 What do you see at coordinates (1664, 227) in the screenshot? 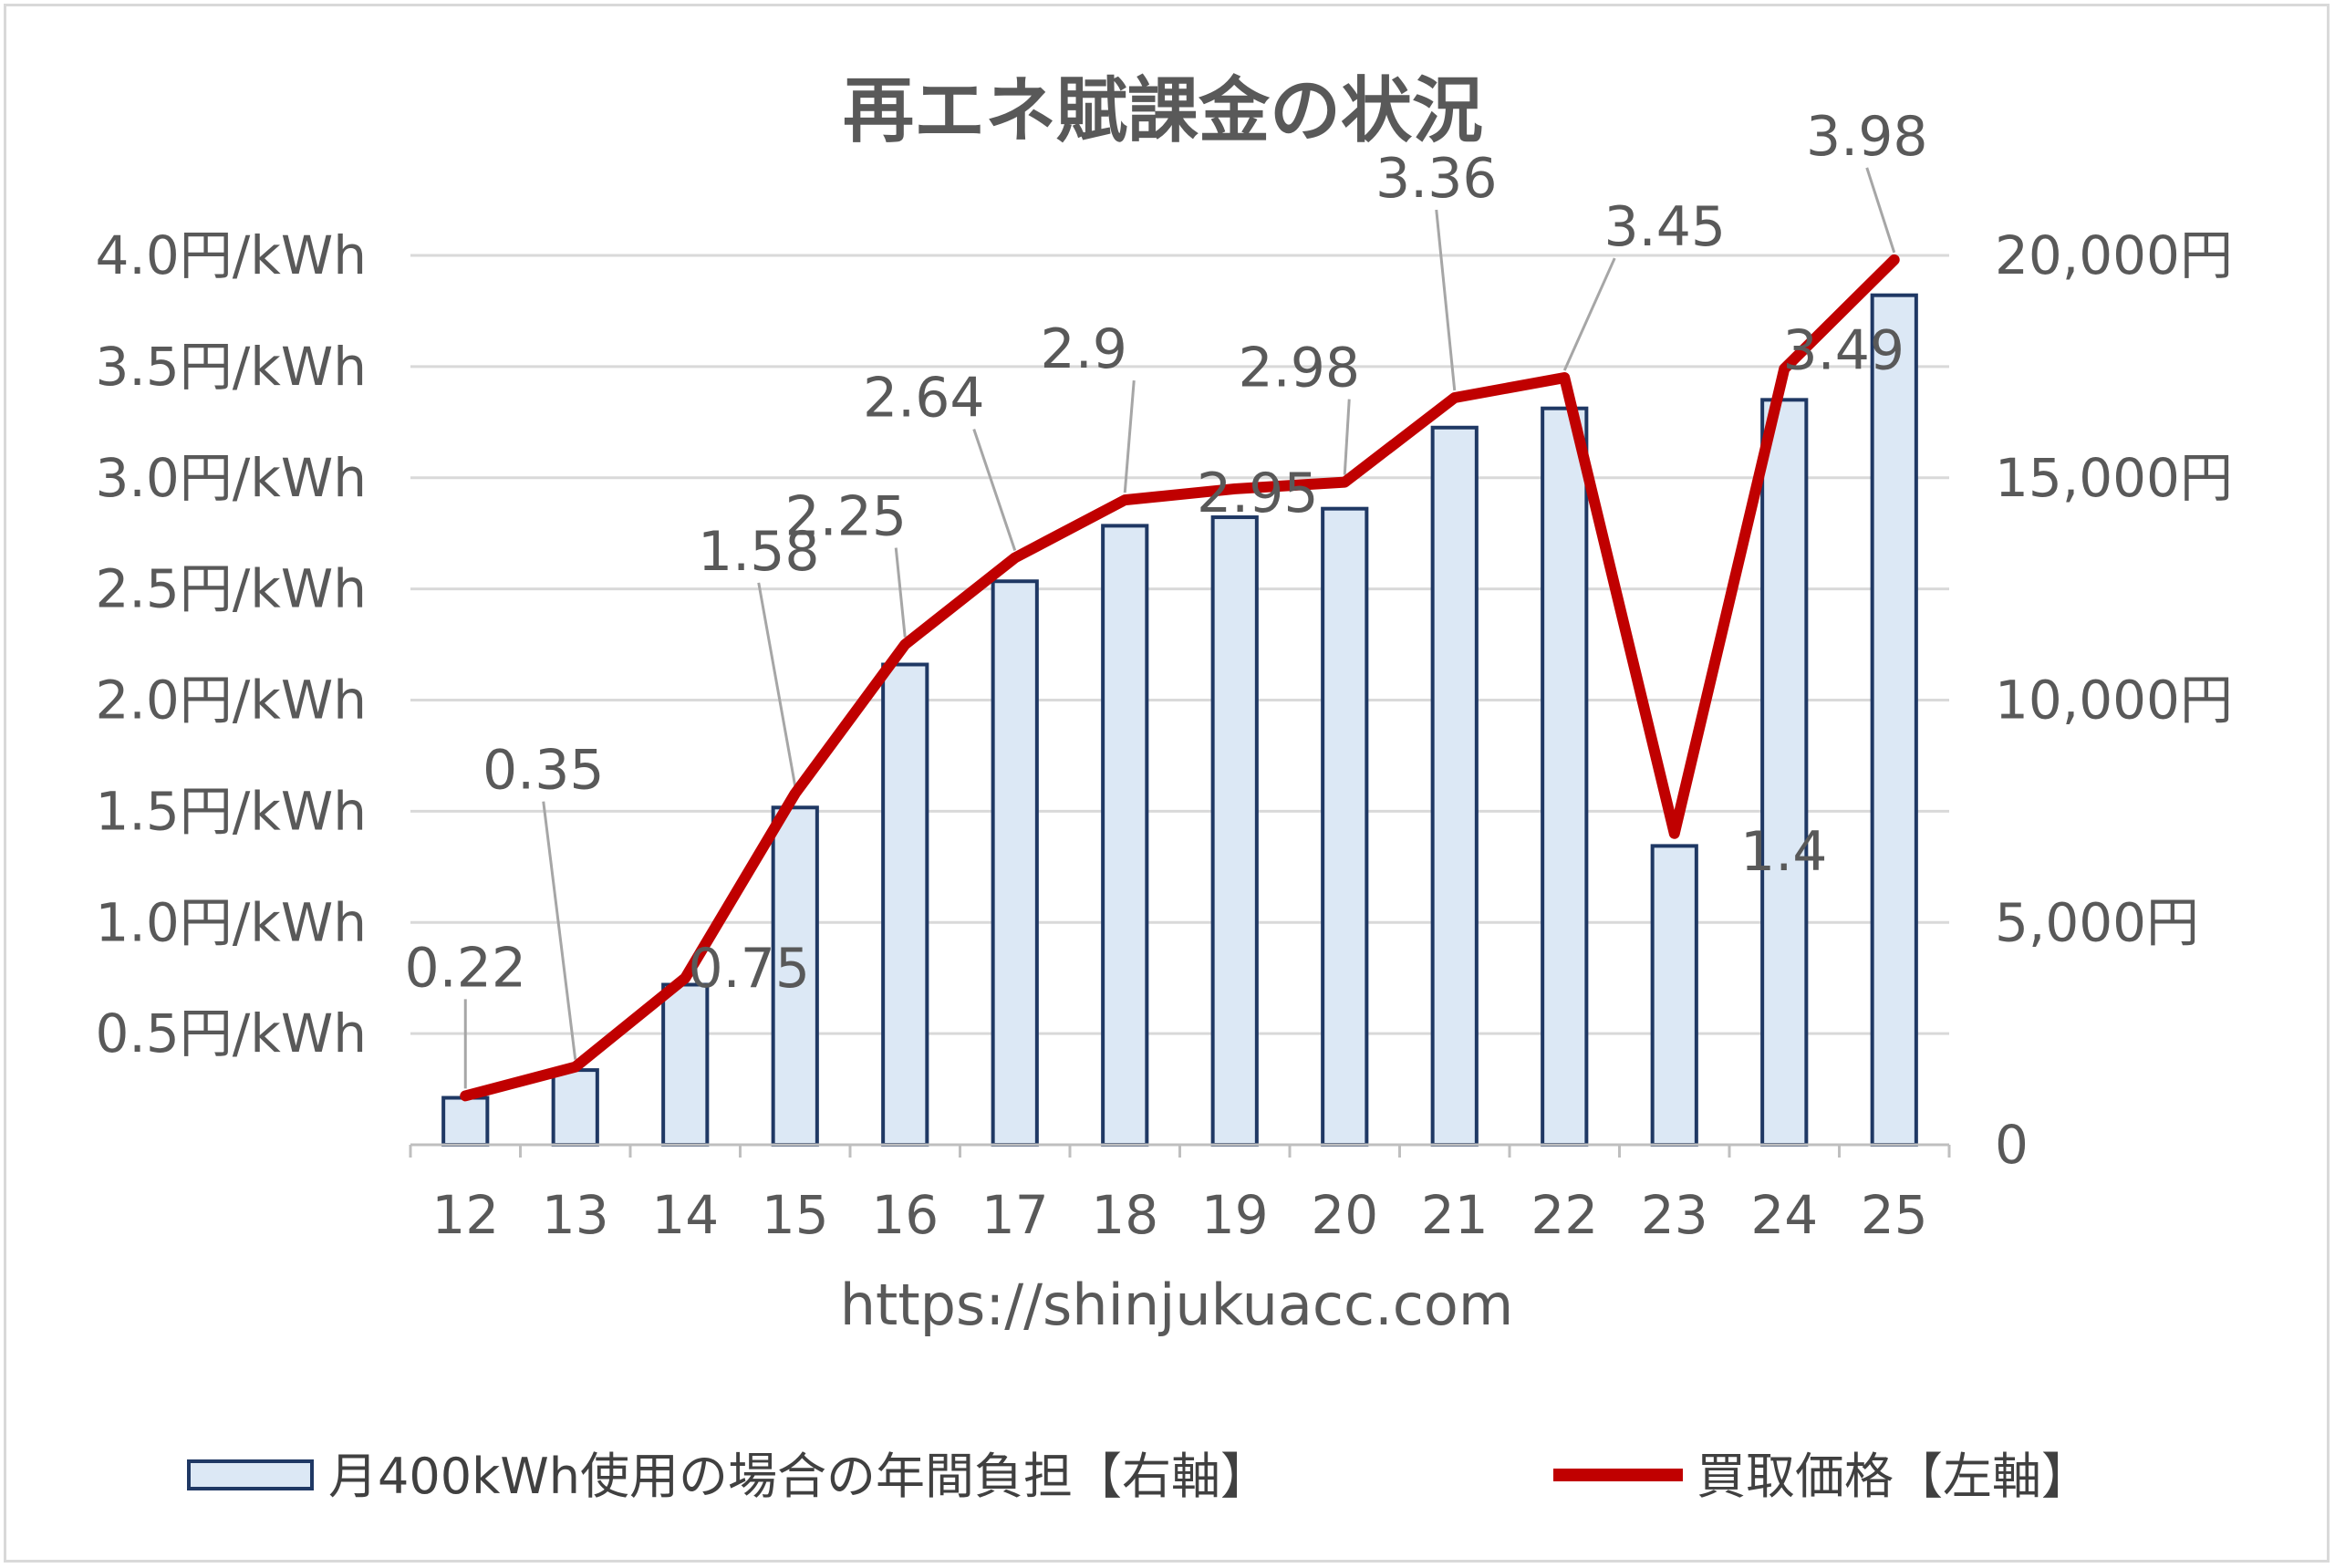
I see `data-label: 3.45` at bounding box center [1664, 227].